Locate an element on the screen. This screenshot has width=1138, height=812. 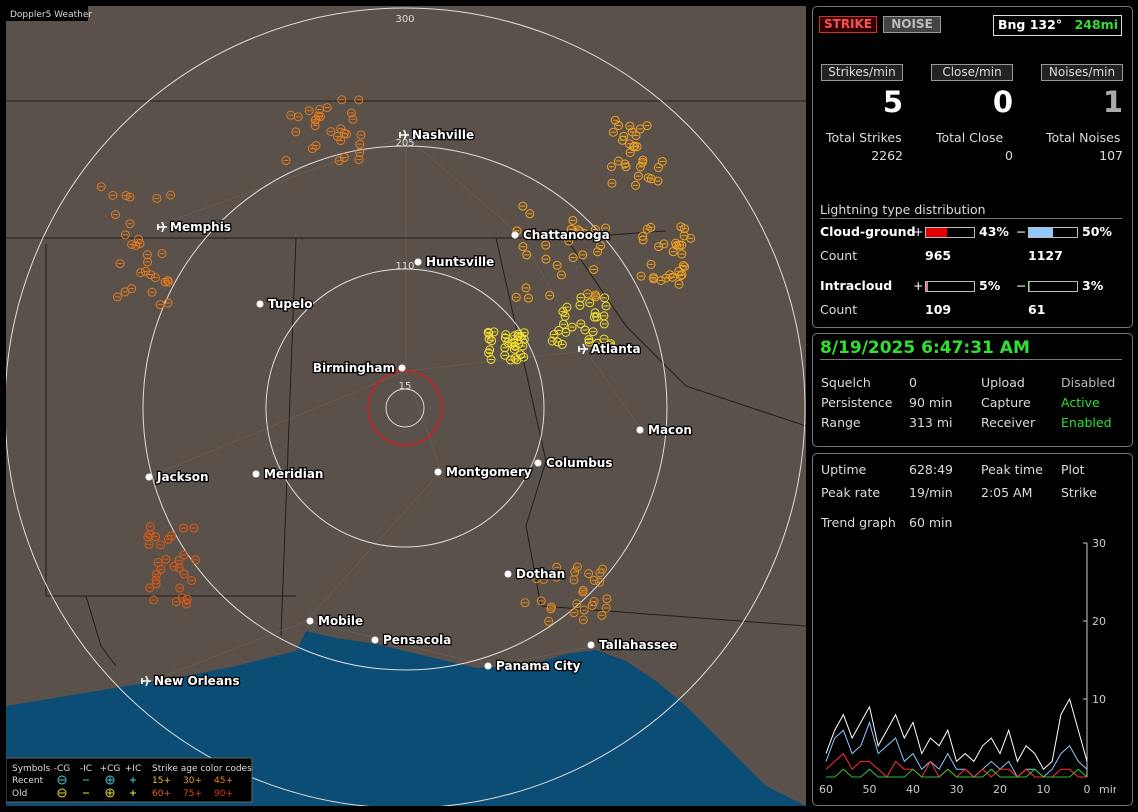
airport-icon is located at coordinates (146, 681).